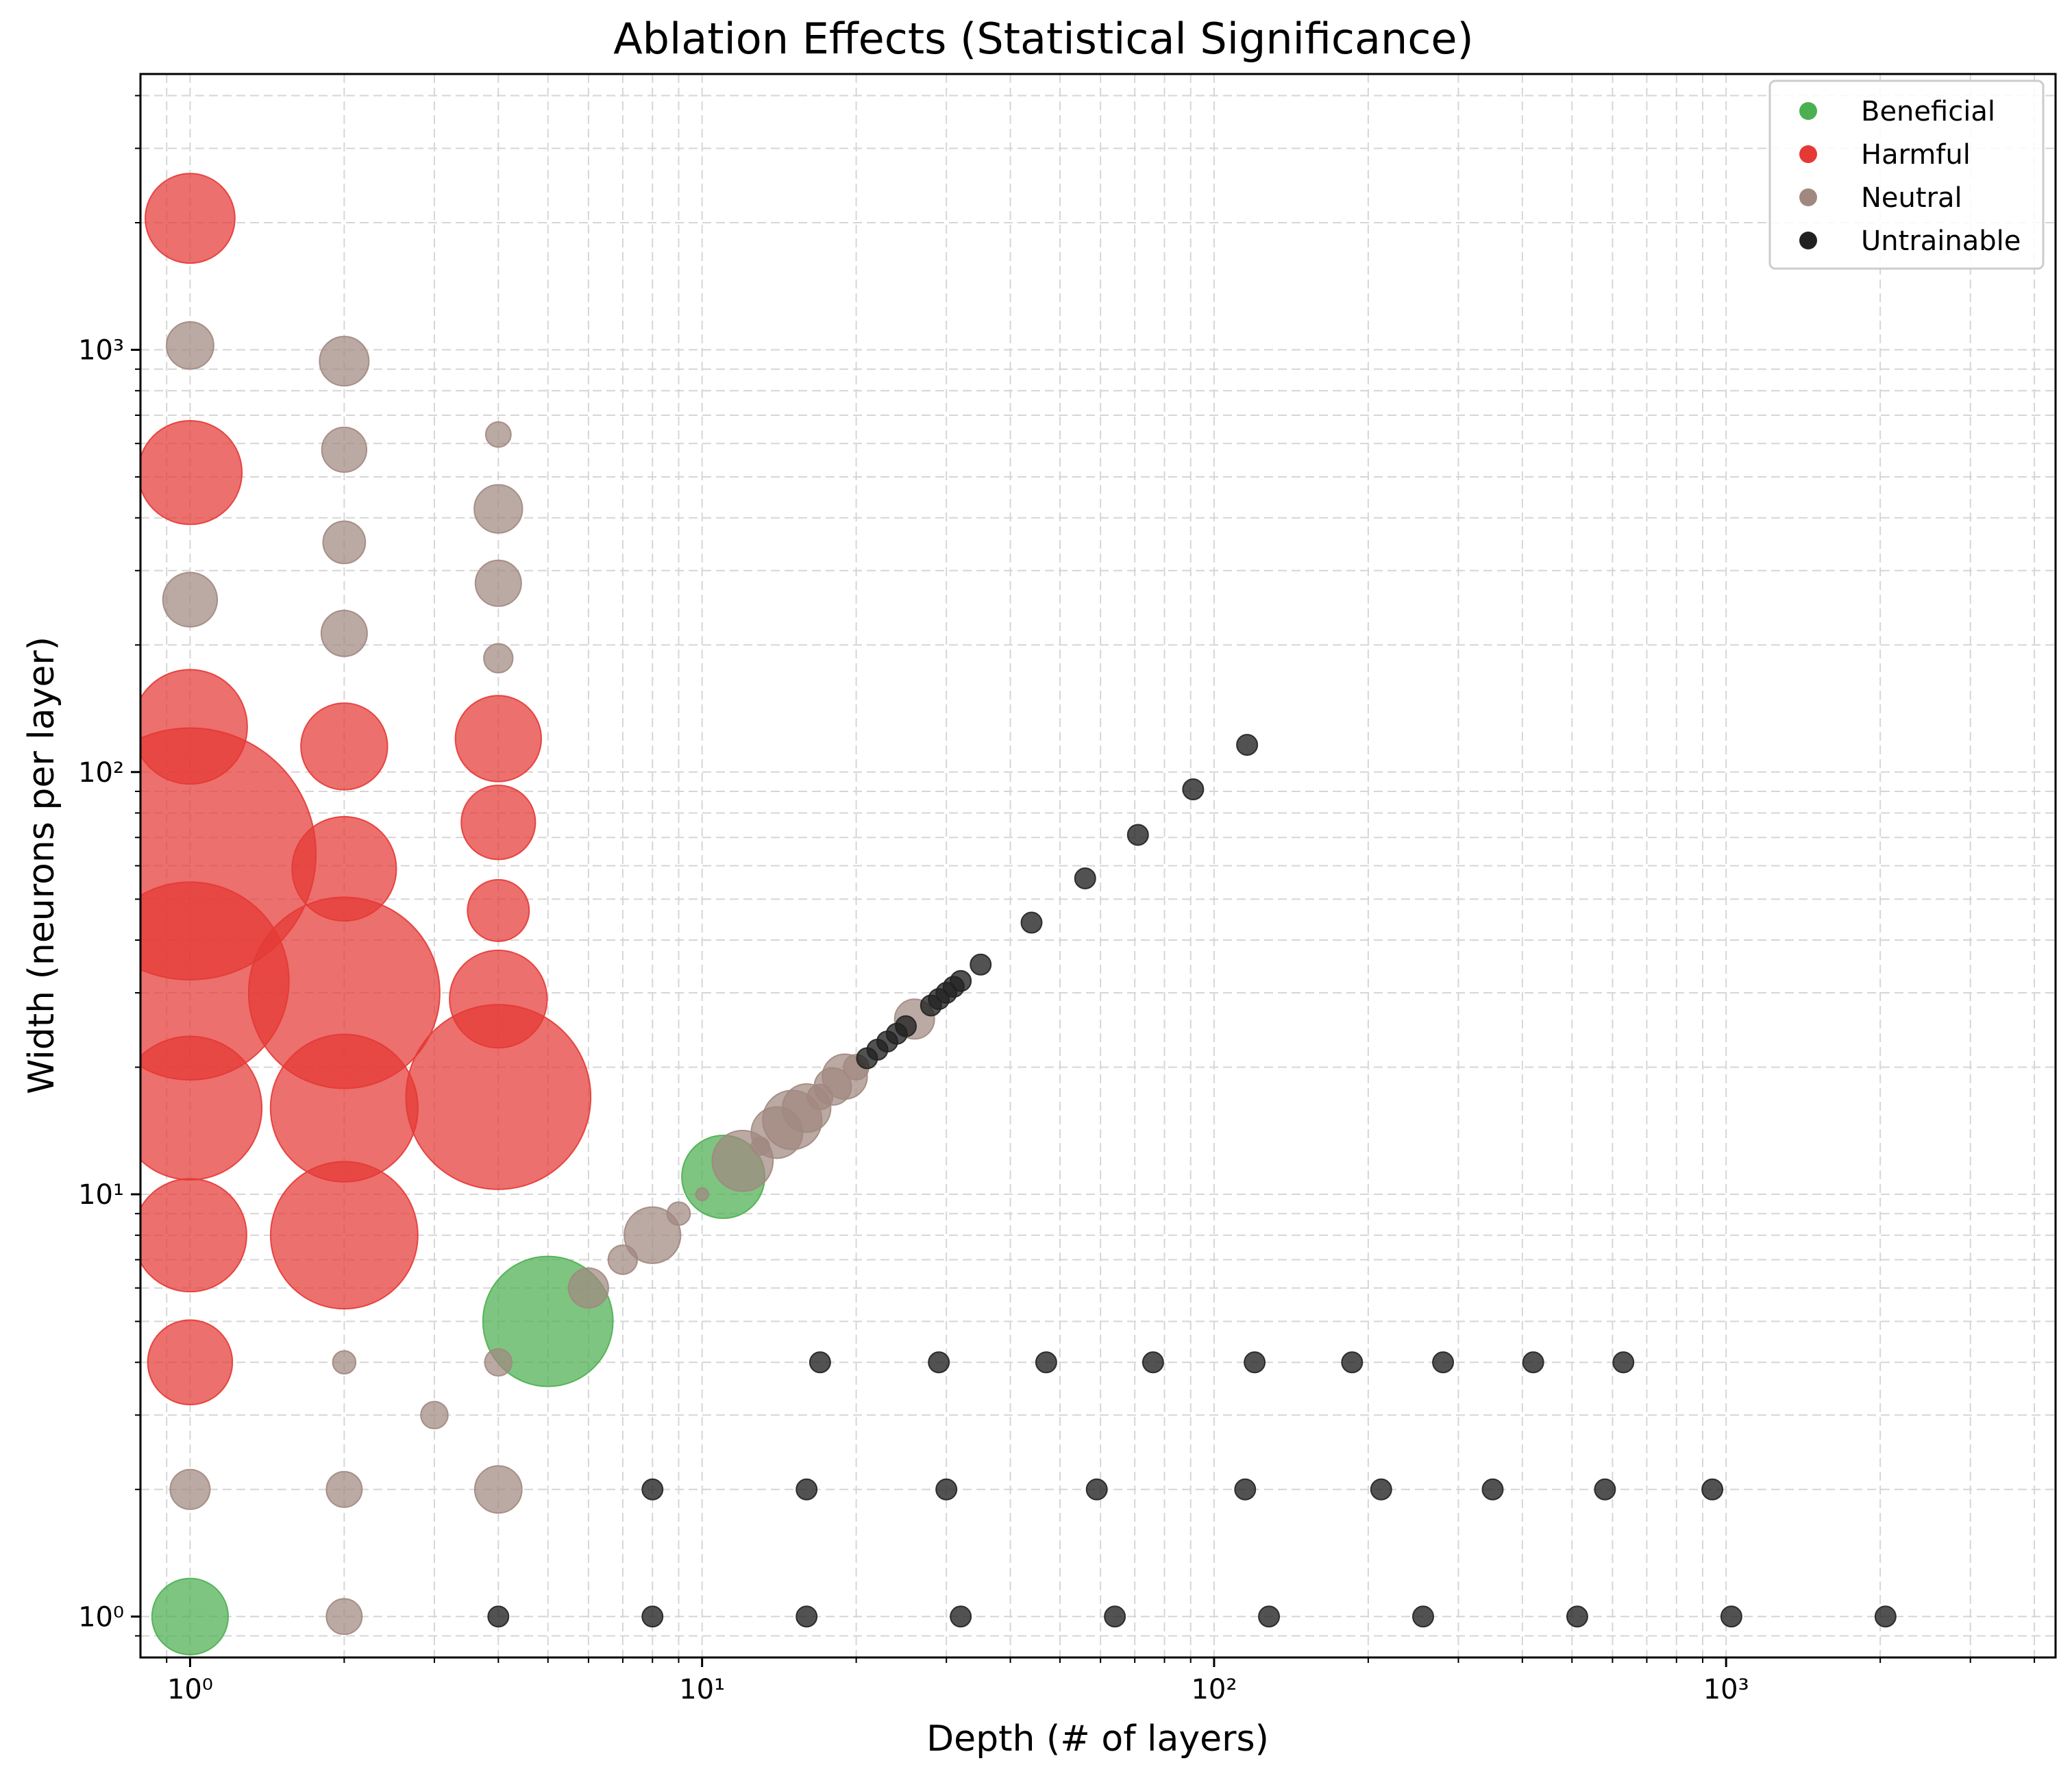 This screenshot has height=1776, width=2072. What do you see at coordinates (190, 1689) in the screenshot?
I see `x-tick-label: 10⁰` at bounding box center [190, 1689].